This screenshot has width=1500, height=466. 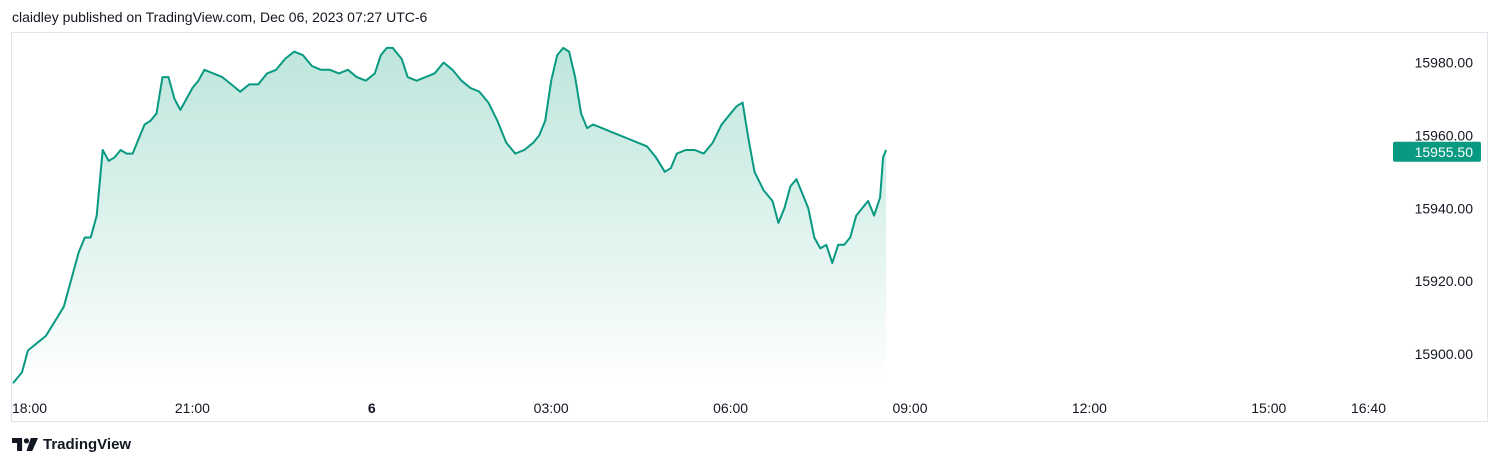 What do you see at coordinates (1444, 135) in the screenshot?
I see `y-tick-label: 15960.00` at bounding box center [1444, 135].